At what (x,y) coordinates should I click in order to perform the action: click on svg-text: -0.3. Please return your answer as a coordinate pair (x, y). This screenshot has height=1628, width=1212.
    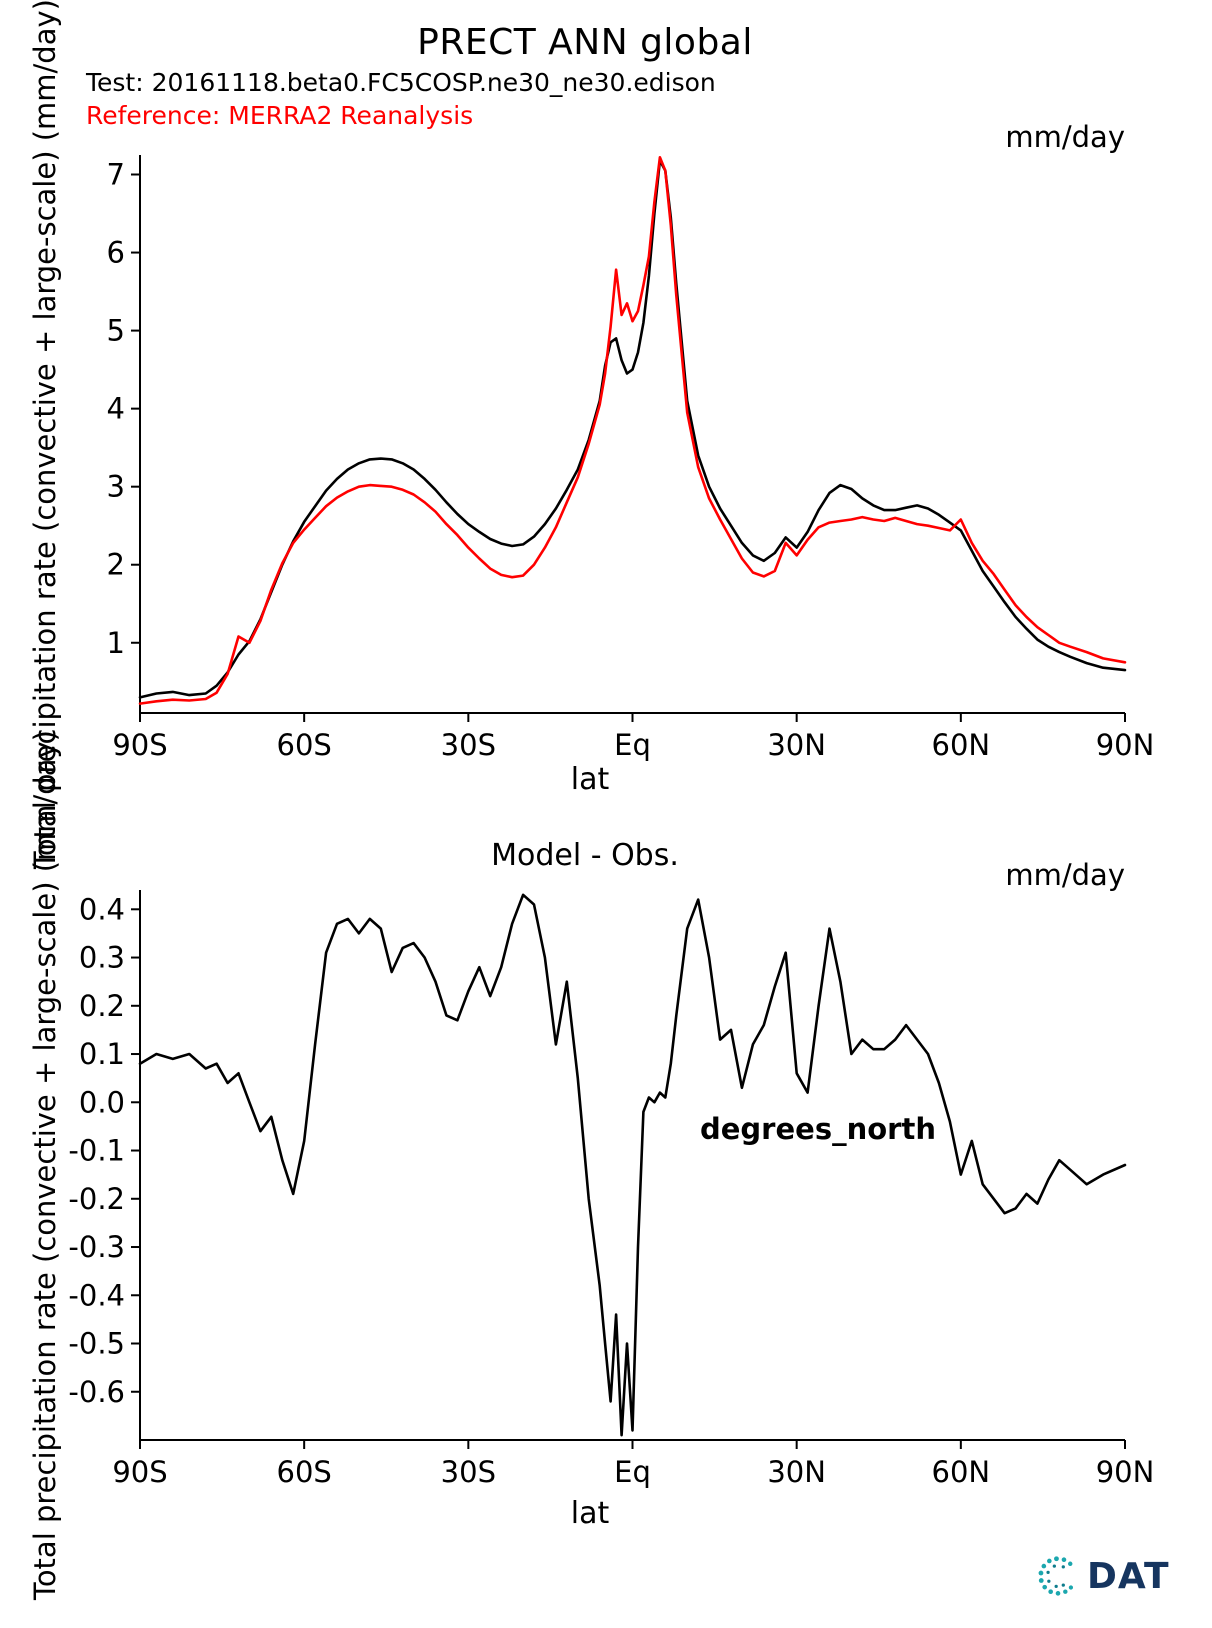
    Looking at the image, I should click on (96, 1247).